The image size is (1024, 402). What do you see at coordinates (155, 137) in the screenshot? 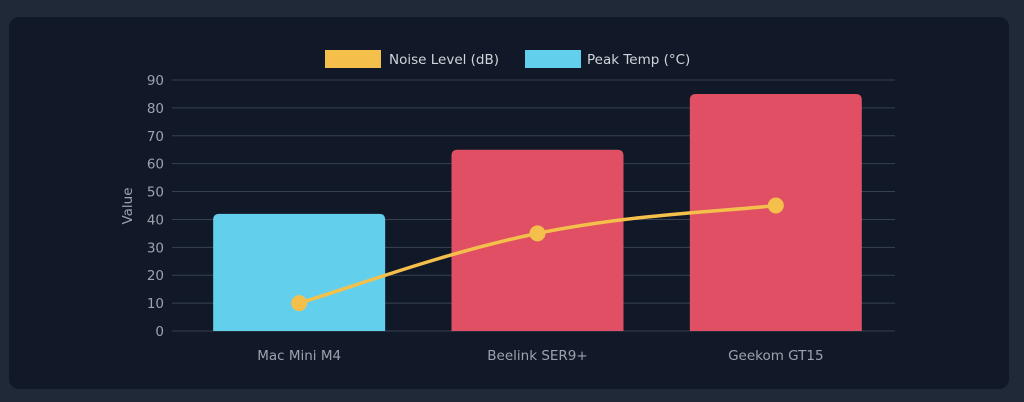
I see `y-tick-label: 70` at bounding box center [155, 137].